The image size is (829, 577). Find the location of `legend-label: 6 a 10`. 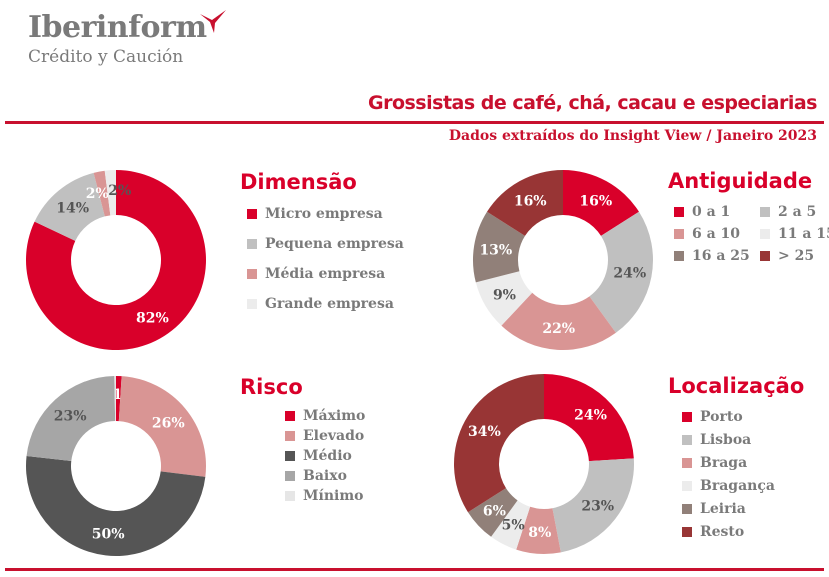

legend-label: 6 a 10 is located at coordinates (716, 234).